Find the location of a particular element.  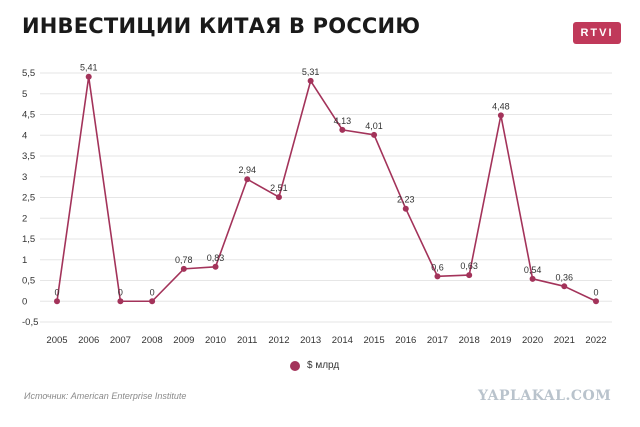

y-tick-label: 4,5 is located at coordinates (28, 115).